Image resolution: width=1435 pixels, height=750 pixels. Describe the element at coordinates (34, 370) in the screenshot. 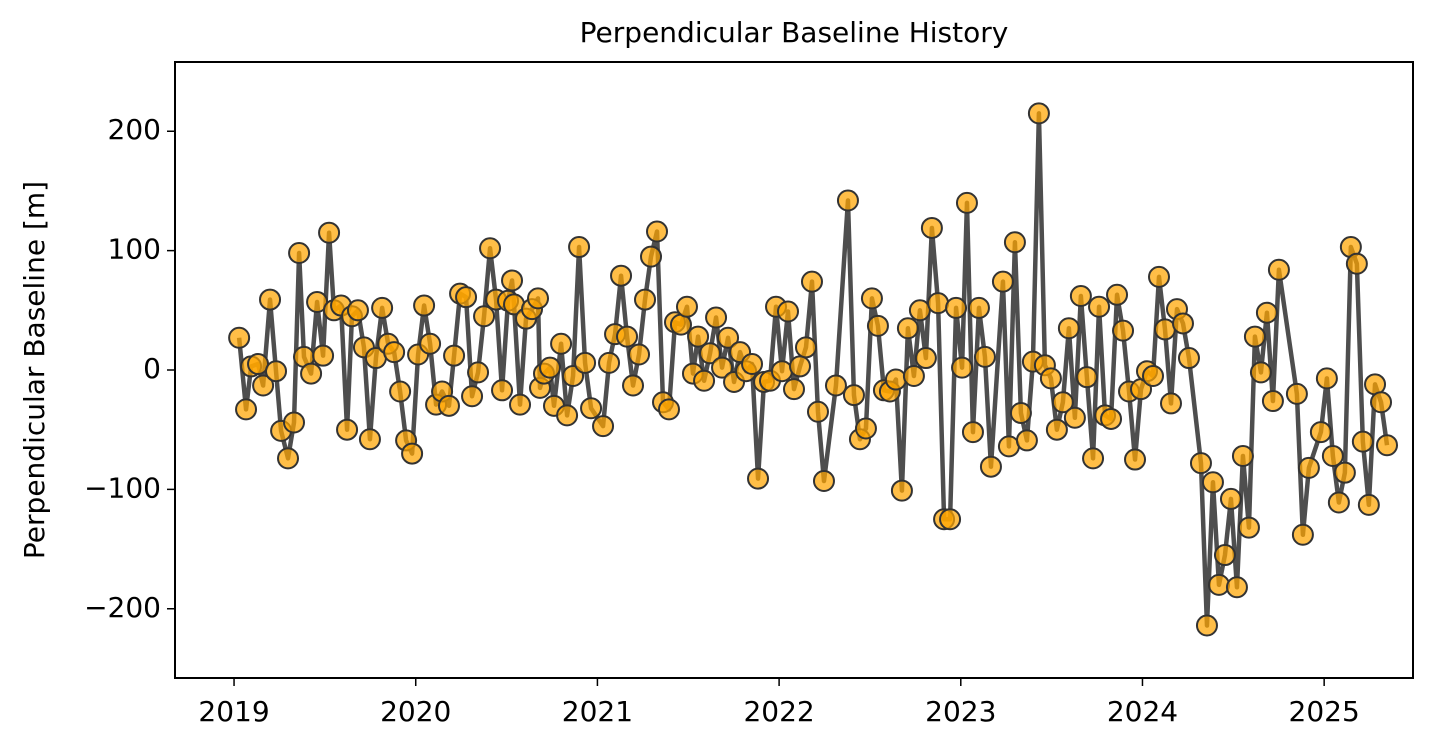

I see `y-axis-label: Perpendicular Baseline [m]` at that location.